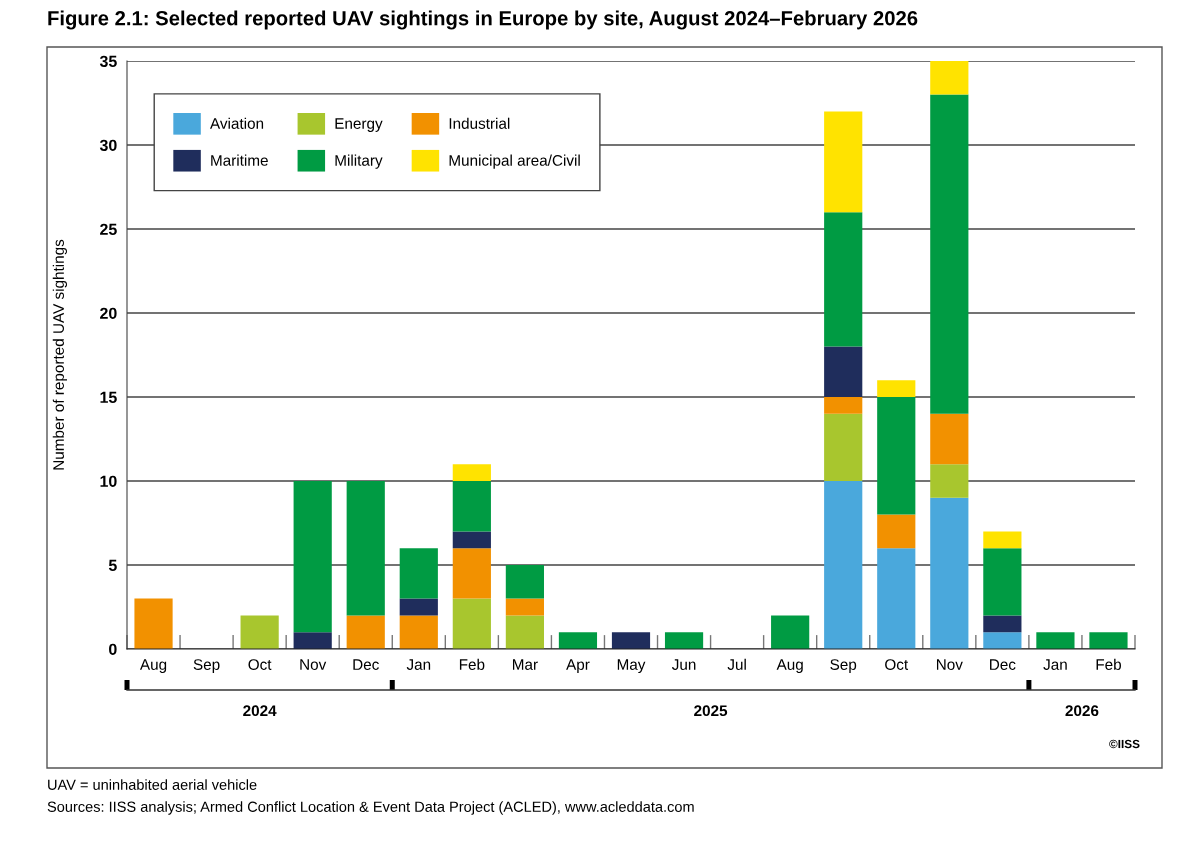 This screenshot has width=1194, height=858. What do you see at coordinates (370, 808) in the screenshot?
I see `source-note: Sources: IISS analysis; Armed Conflict Location & Event Data Project (ACLED), www.acleddata.com` at bounding box center [370, 808].